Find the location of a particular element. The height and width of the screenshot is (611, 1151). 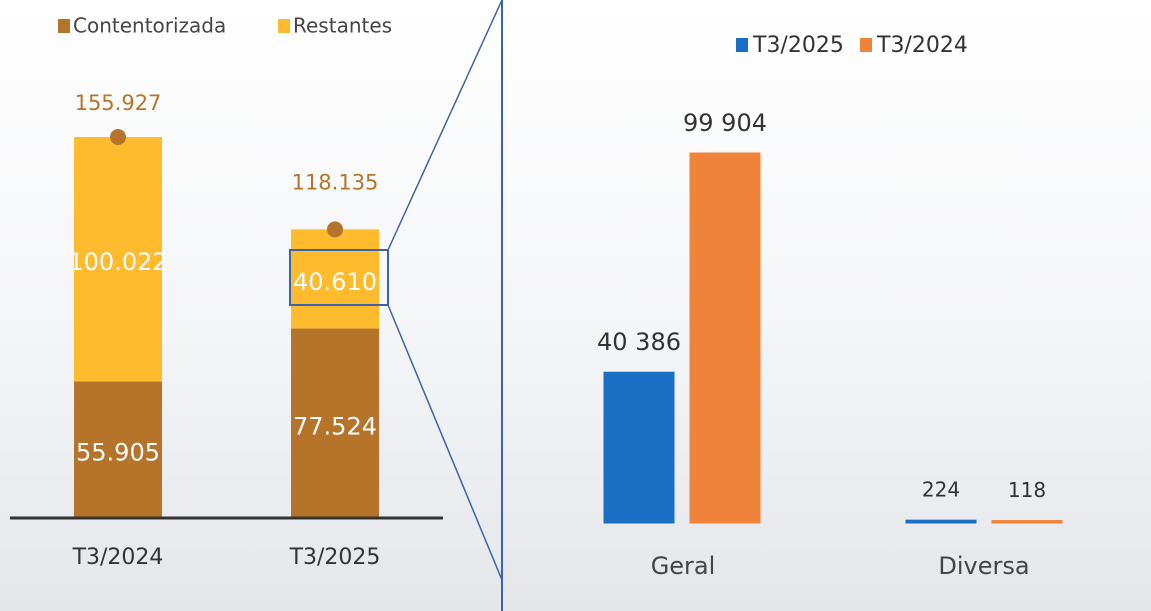

data-label: 99 904 is located at coordinates (725, 123).